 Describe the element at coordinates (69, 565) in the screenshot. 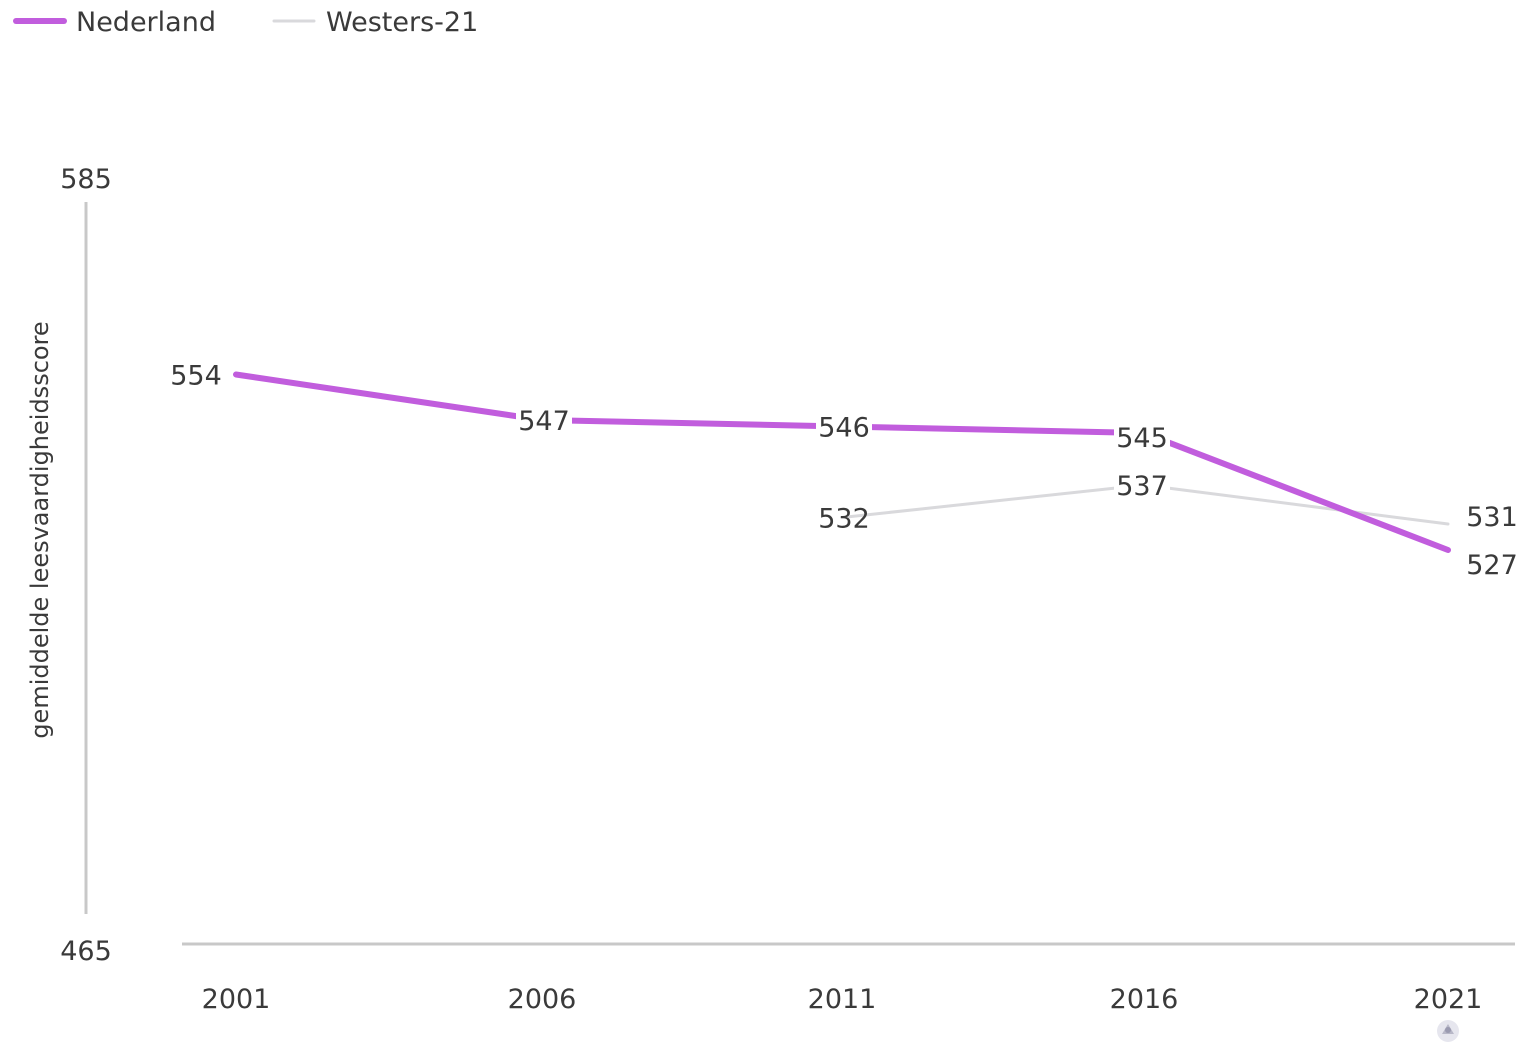

I see `y-axis: 585 465 gemiddelde leesvaardigheidsscore` at that location.